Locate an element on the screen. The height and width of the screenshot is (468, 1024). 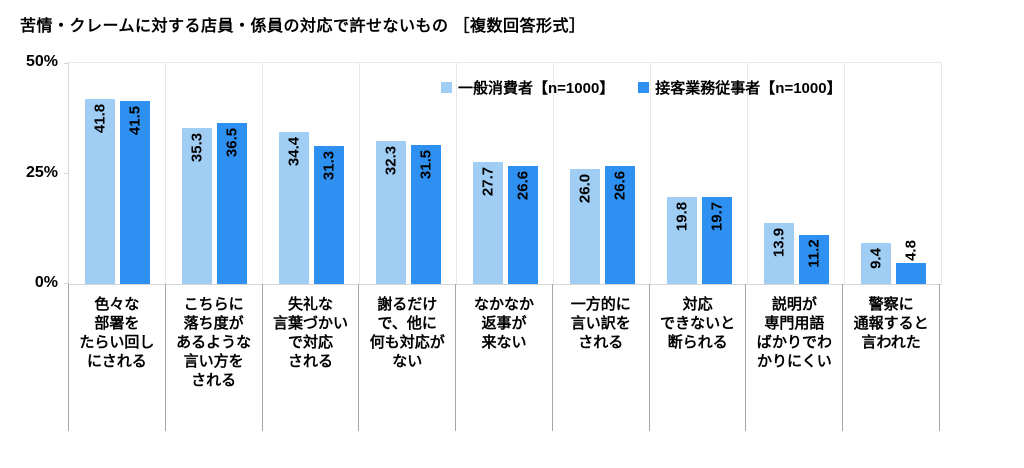
bar-group: 27.7 26.6 is located at coordinates (505, 173).